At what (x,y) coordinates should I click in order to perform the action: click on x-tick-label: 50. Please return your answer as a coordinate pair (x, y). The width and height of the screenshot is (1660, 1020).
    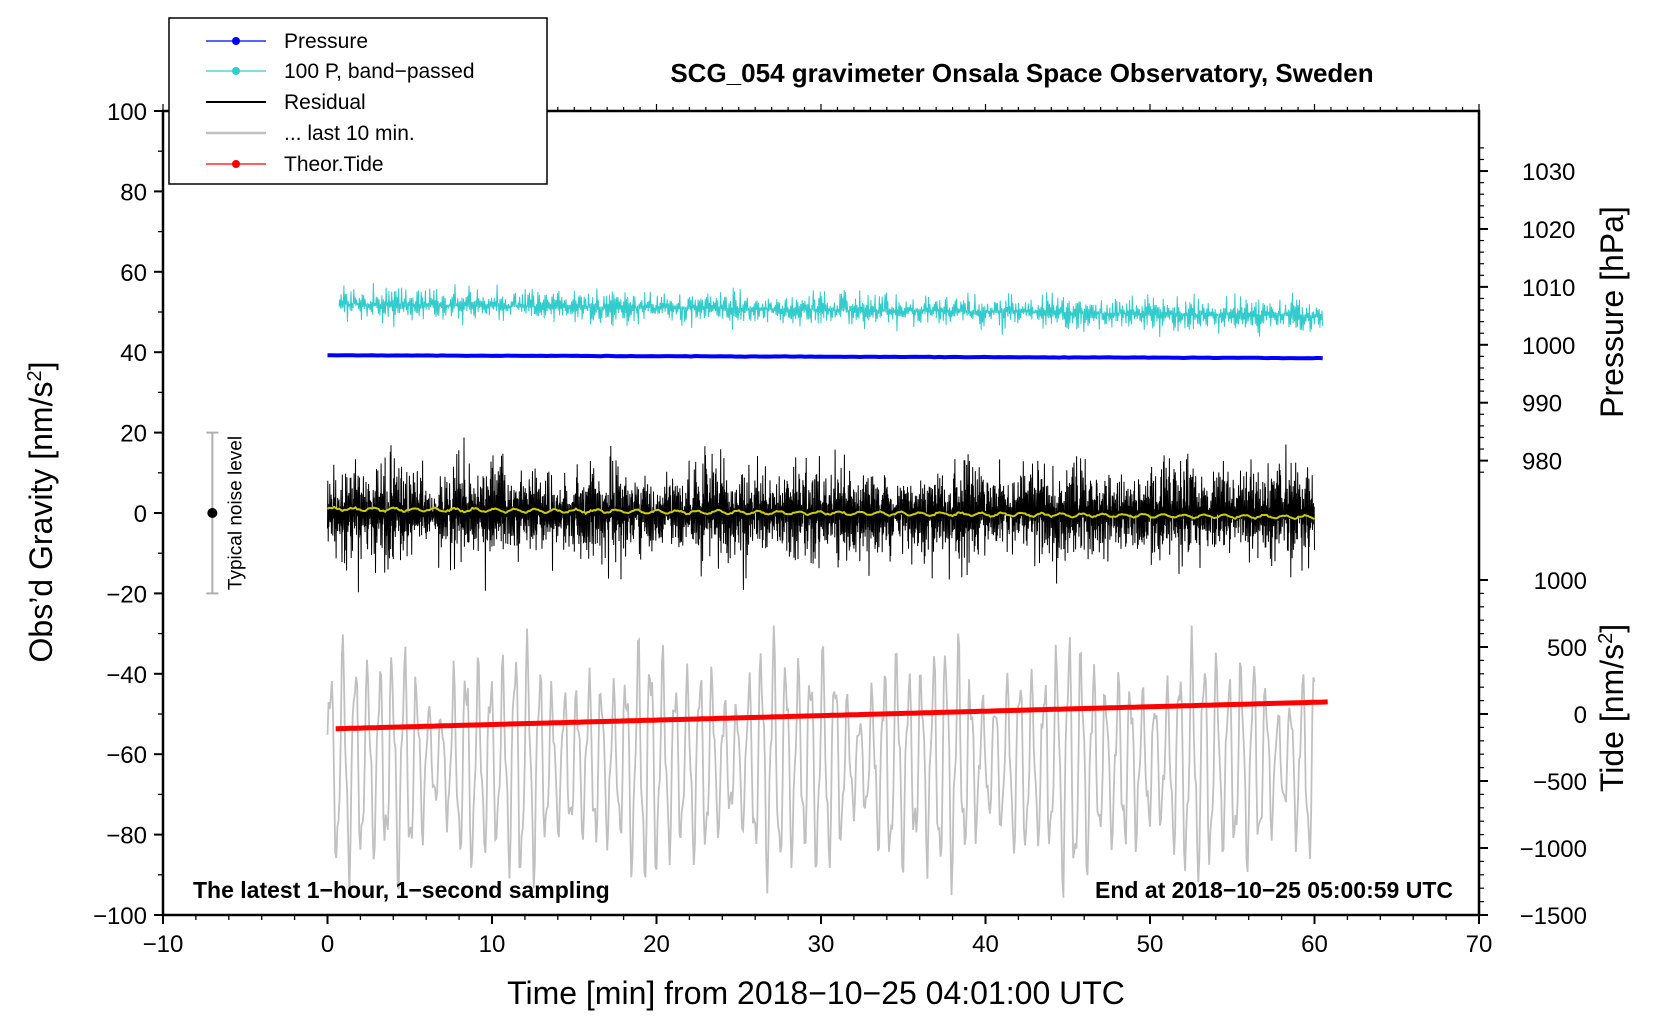
    Looking at the image, I should click on (1150, 944).